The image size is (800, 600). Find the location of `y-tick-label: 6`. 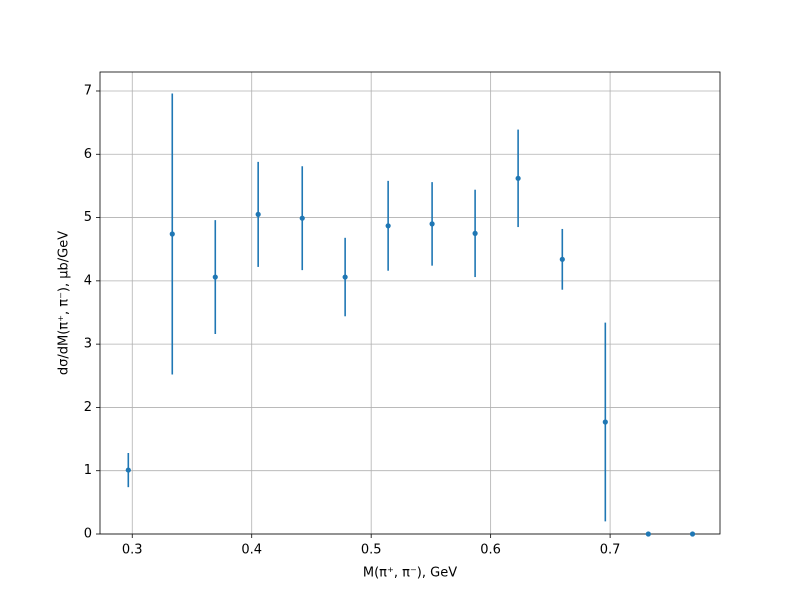

y-tick-label: 6 is located at coordinates (88, 154).